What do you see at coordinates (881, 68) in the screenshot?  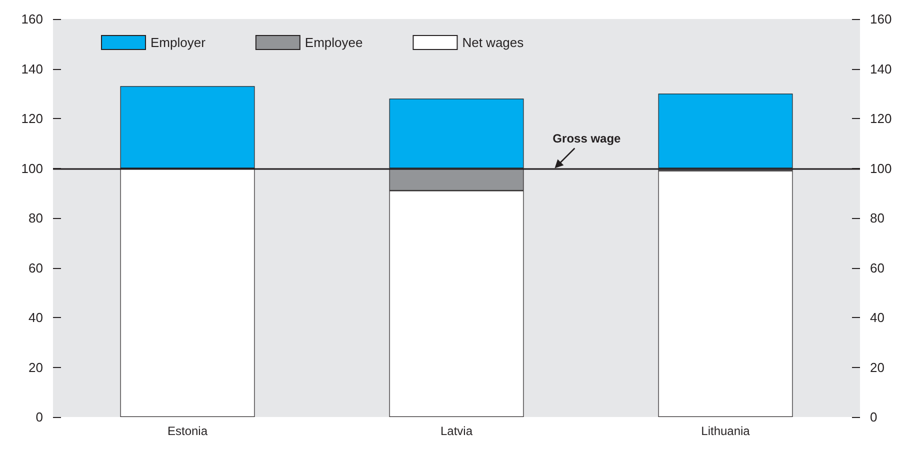 I see `y2-tick-label: 140` at bounding box center [881, 68].